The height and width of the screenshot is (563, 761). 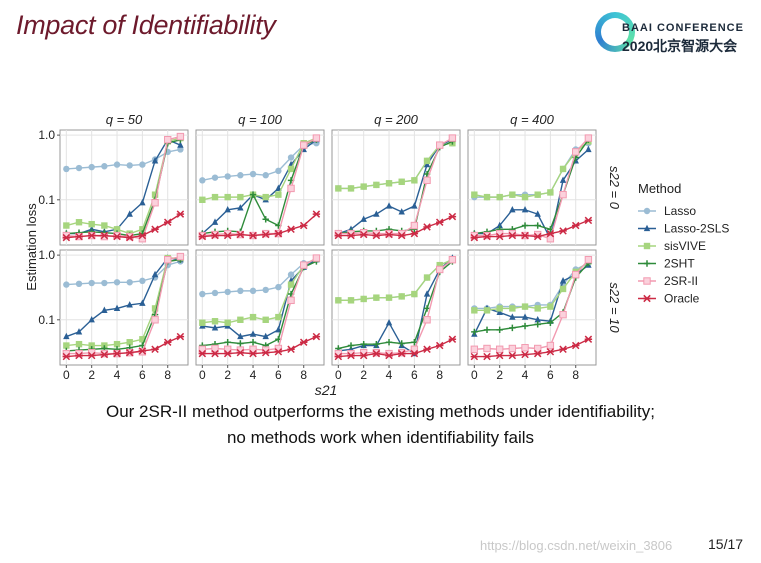 I want to click on row-title: s22 = 10, so click(x=614, y=307).